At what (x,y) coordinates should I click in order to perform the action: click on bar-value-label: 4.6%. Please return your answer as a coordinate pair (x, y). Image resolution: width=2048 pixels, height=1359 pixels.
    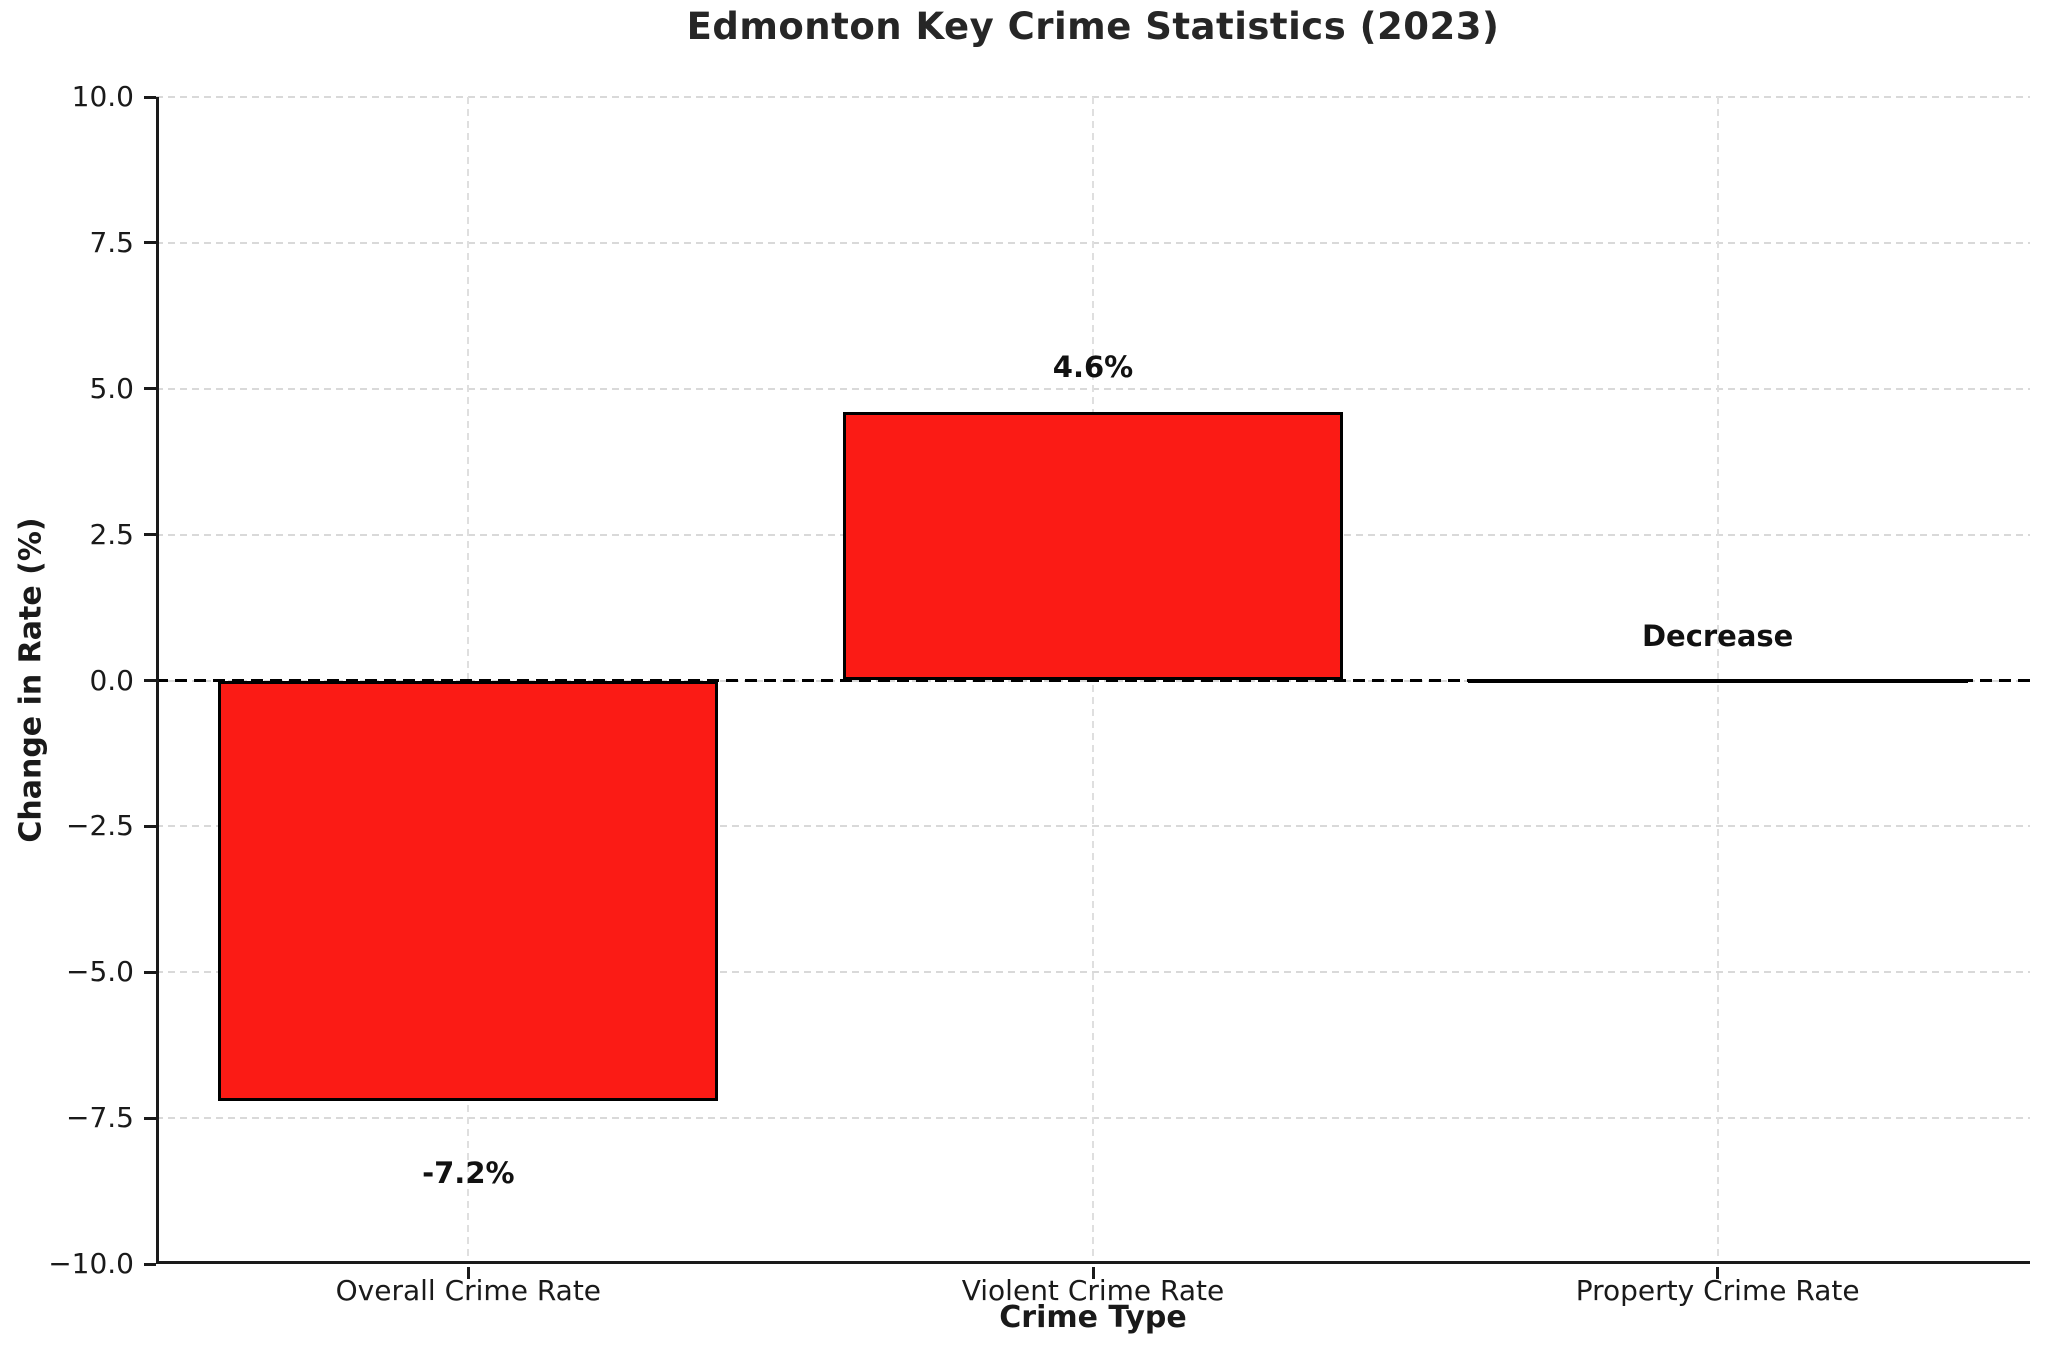
    Looking at the image, I should click on (1093, 367).